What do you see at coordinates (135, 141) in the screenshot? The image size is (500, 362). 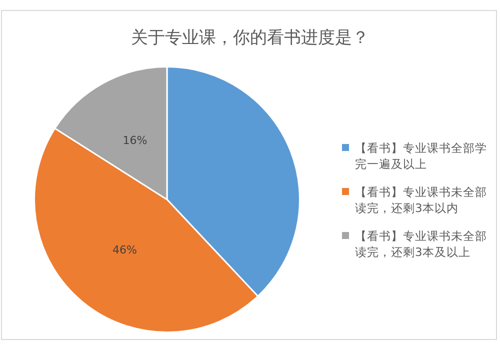 I see `data-label: 16%` at bounding box center [135, 141].